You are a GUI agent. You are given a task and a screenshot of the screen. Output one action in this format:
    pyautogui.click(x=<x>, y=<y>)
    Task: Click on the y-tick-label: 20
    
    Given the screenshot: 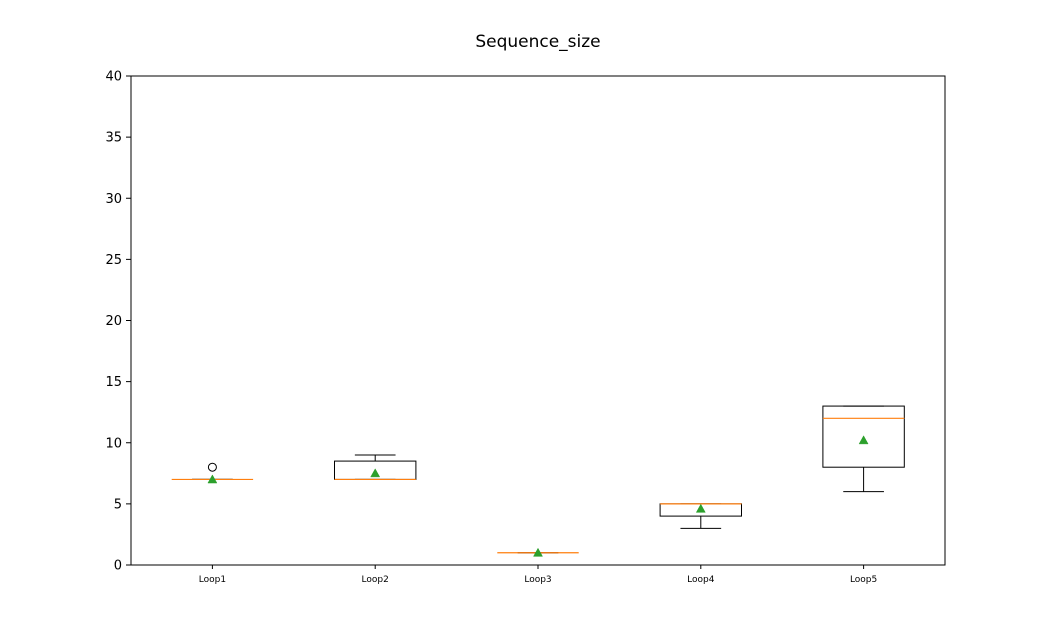 What is the action you would take?
    pyautogui.click(x=113, y=321)
    